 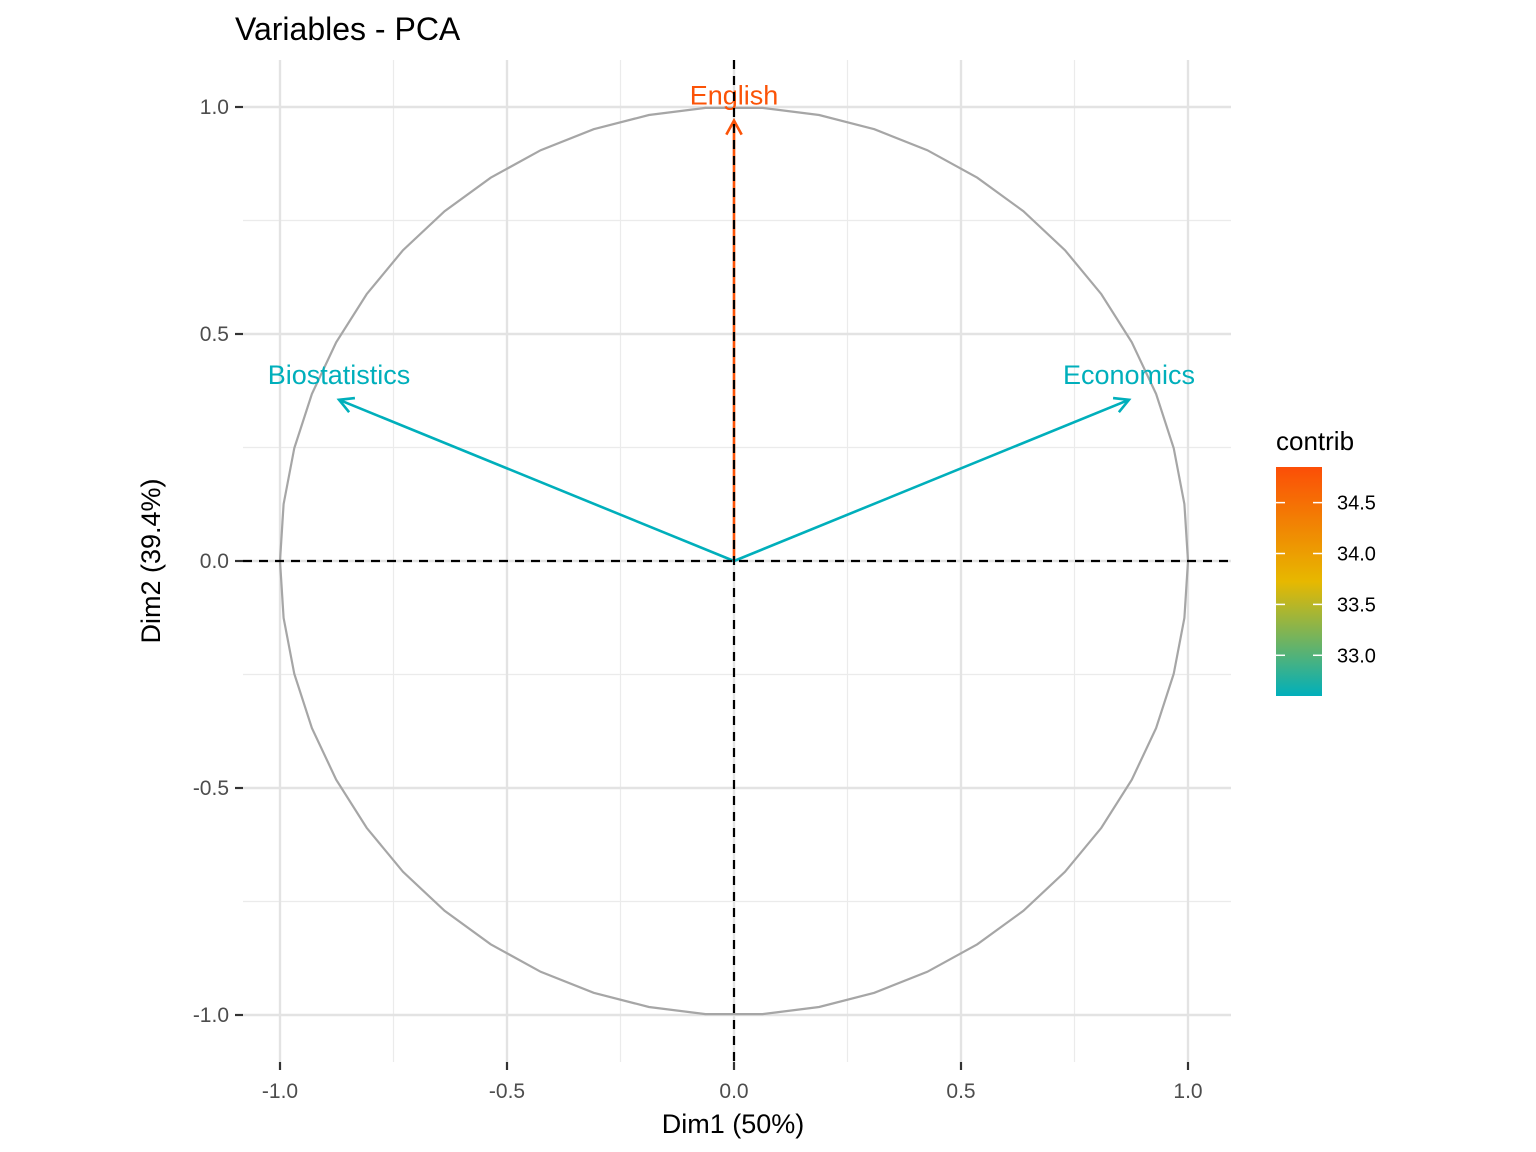 I want to click on x-tick-label: -0.5, so click(x=507, y=1091).